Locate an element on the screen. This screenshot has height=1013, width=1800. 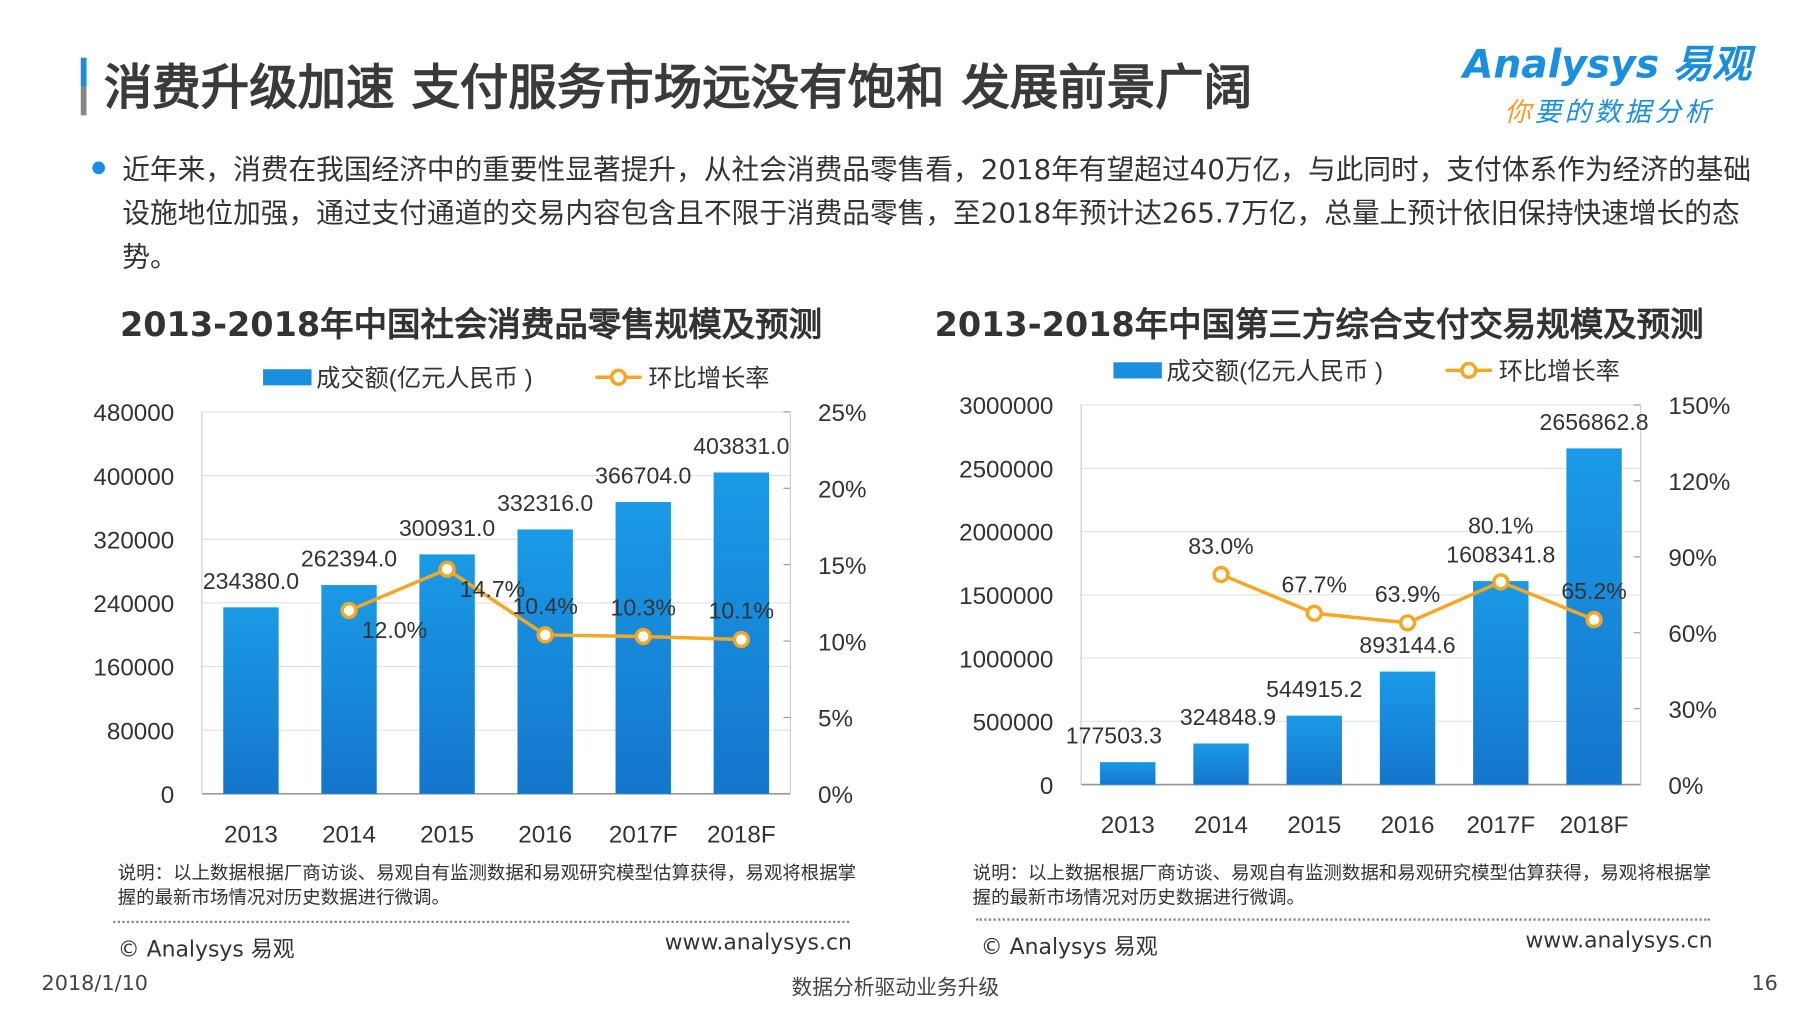
chart-title-retail: 2013-2018年中国社会消费品零售规模及预测 is located at coordinates (471, 324).